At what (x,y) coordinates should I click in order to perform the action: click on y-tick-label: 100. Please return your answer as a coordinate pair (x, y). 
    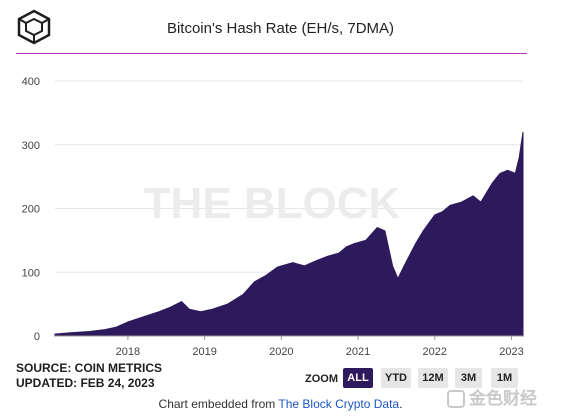
    Looking at the image, I should click on (31, 273).